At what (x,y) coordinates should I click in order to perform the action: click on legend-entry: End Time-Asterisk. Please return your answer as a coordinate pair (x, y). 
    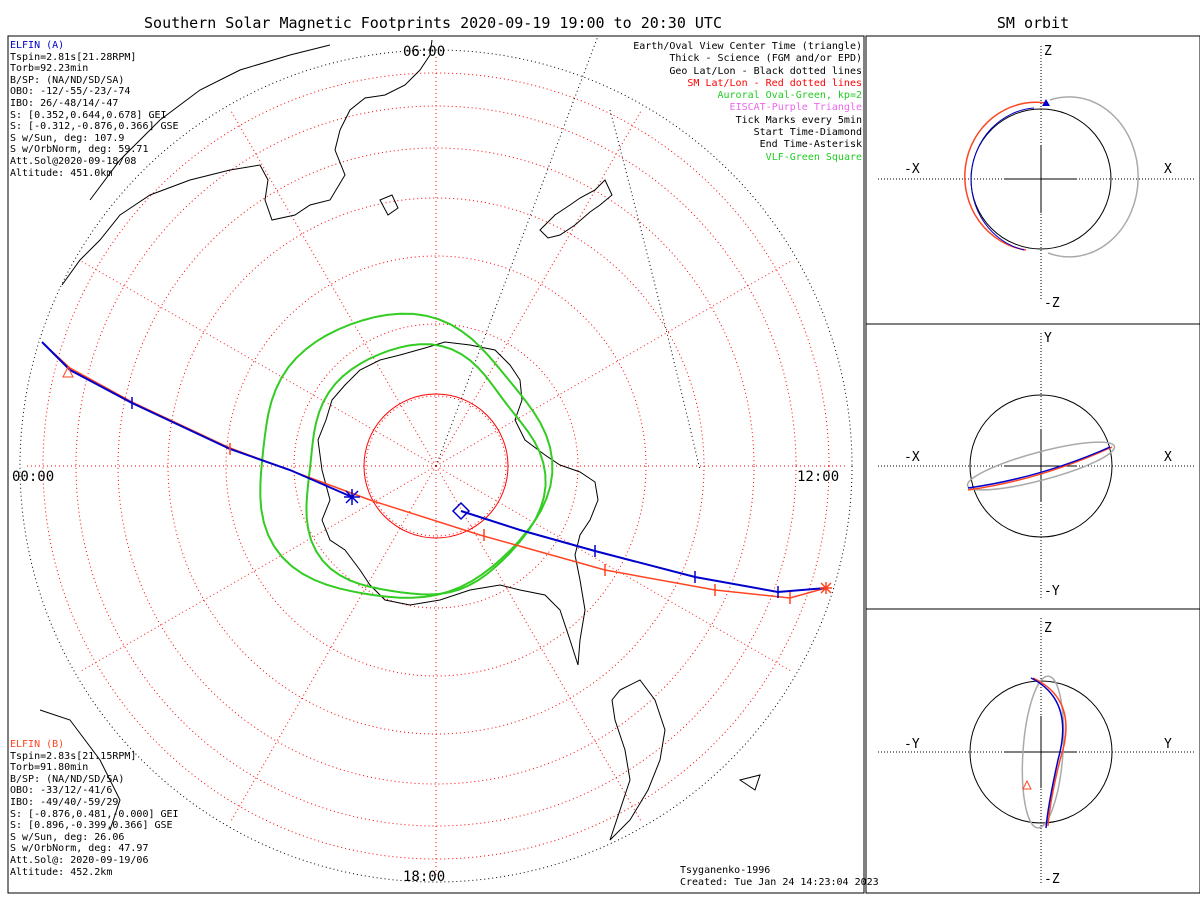
    Looking at the image, I should click on (810, 145).